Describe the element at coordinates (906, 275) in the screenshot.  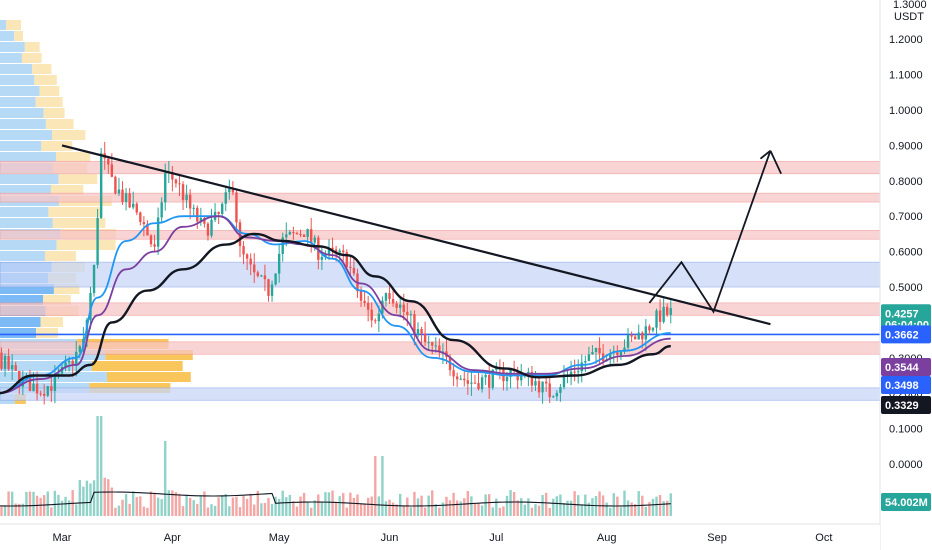
I see `y-axis-panel` at that location.